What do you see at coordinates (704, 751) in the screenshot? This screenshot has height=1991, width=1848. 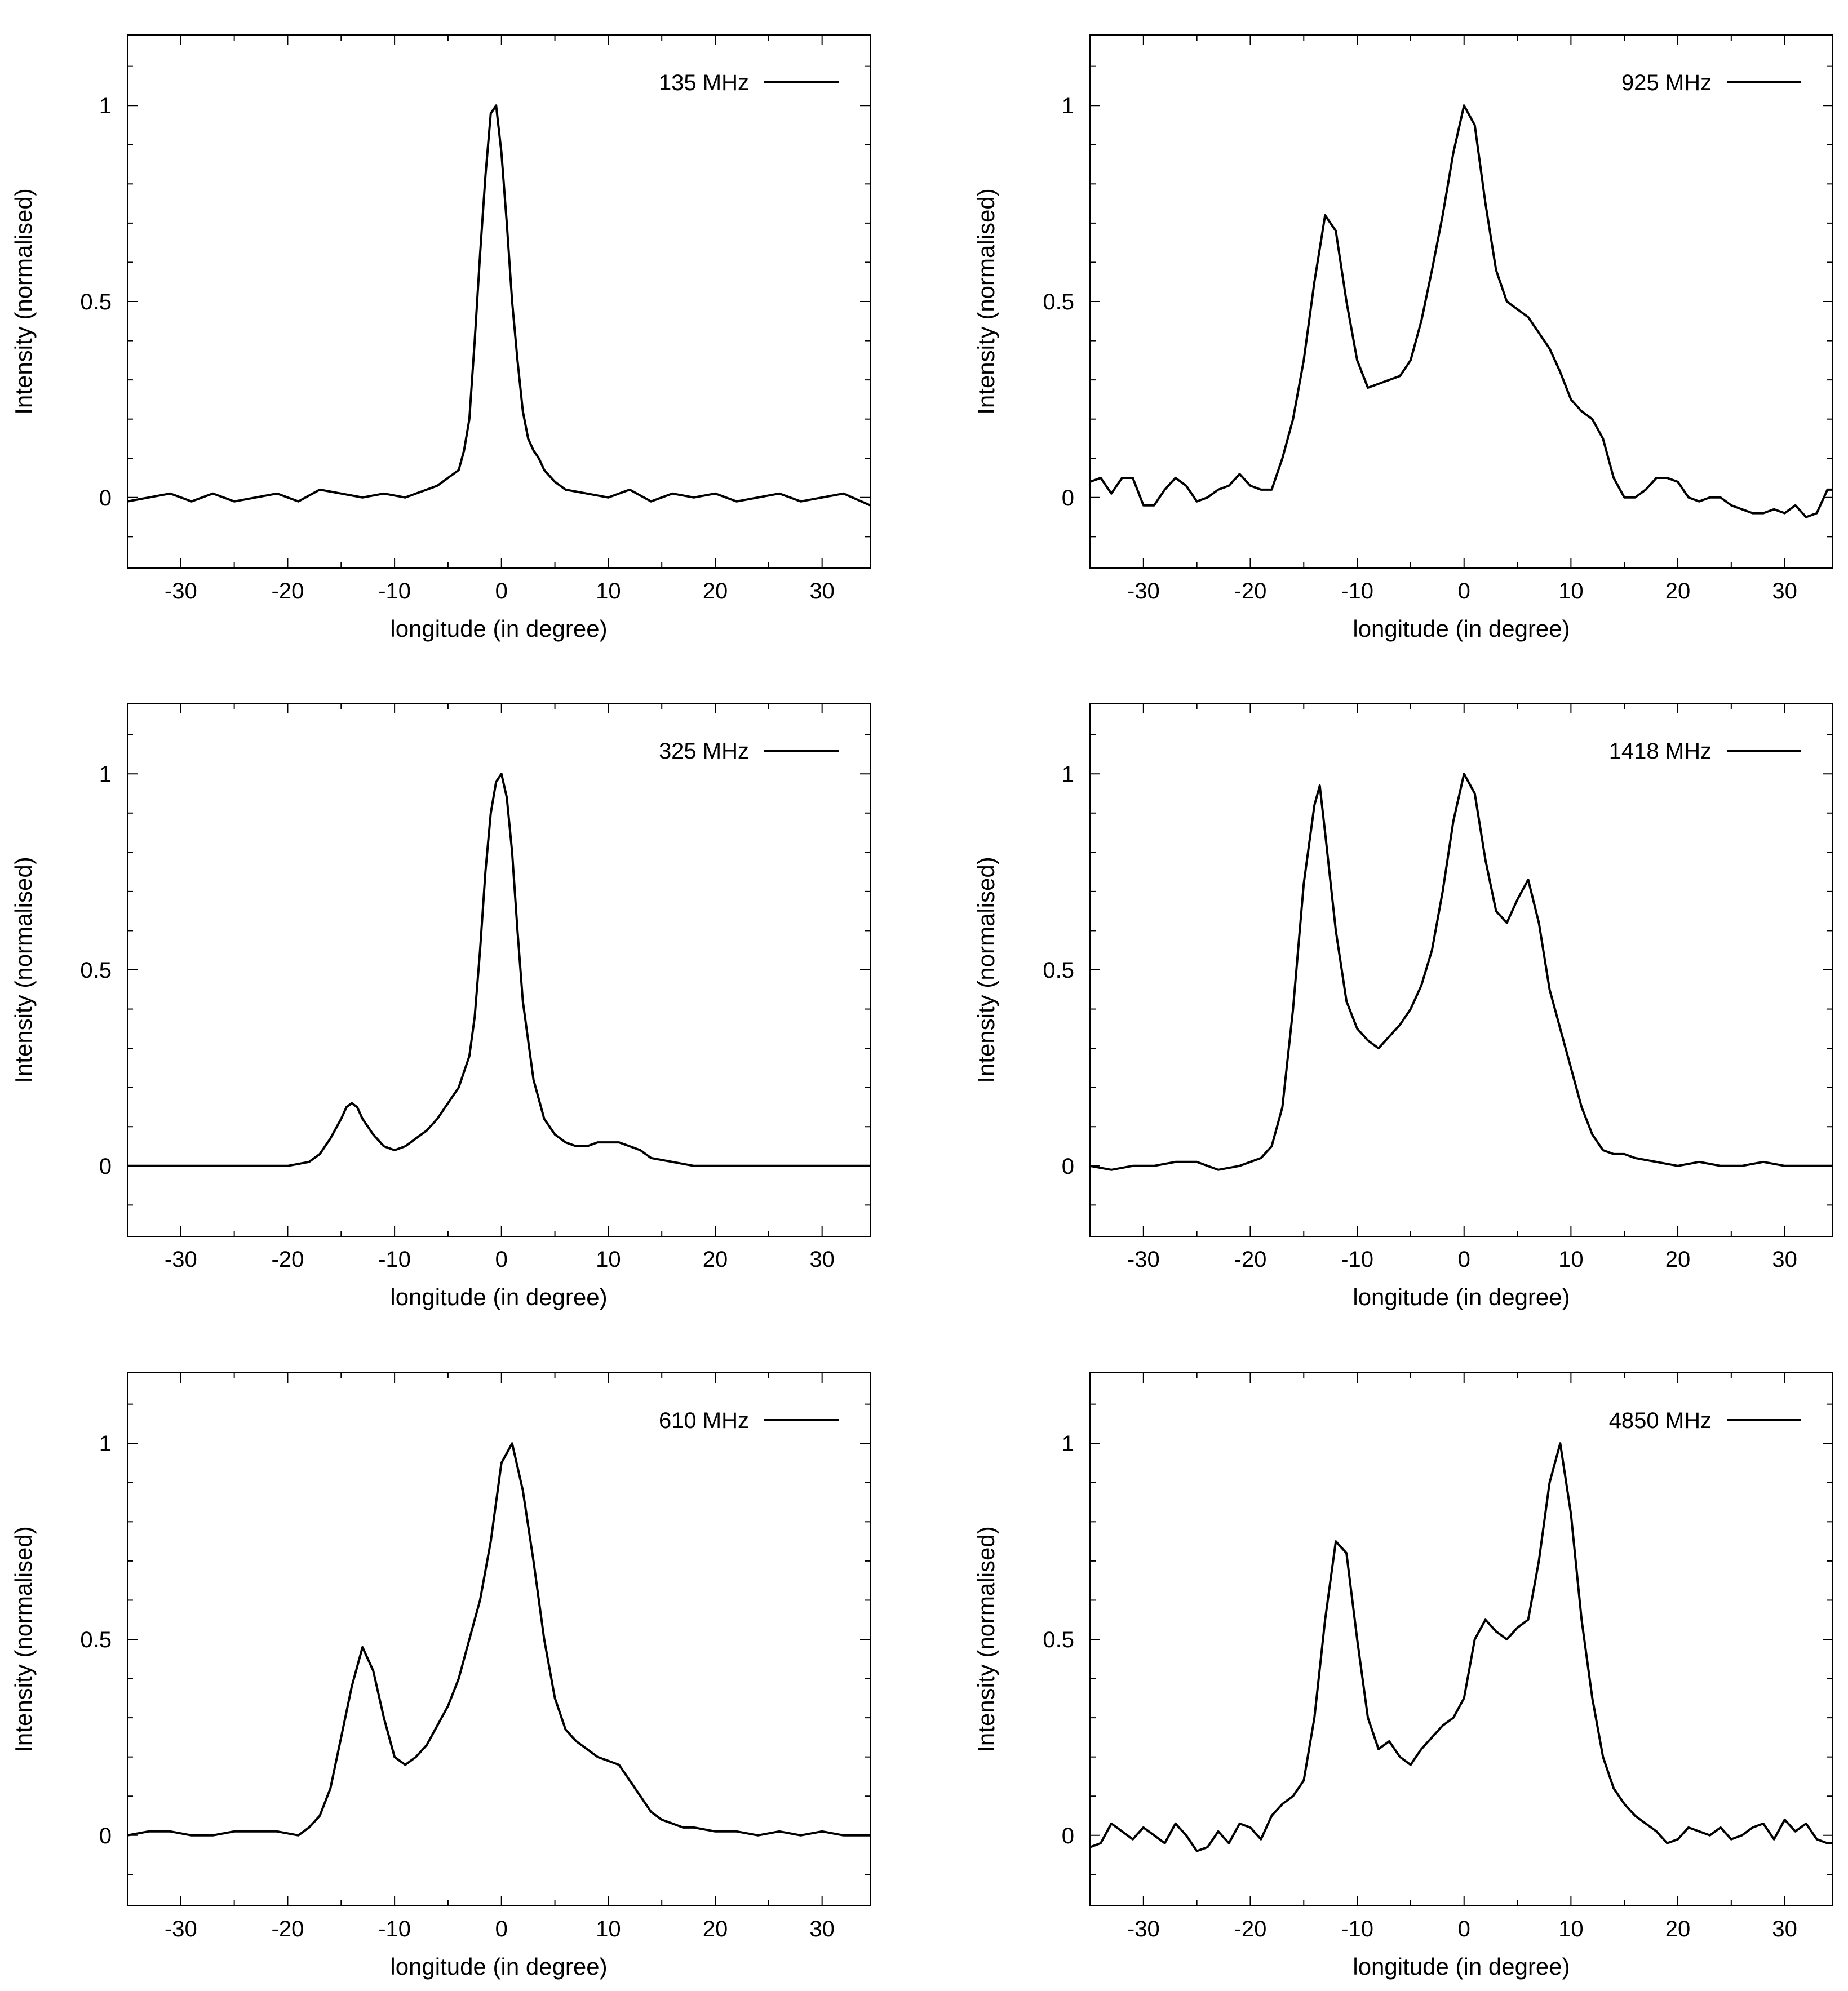 I see `legend-label: 325 MHz` at bounding box center [704, 751].